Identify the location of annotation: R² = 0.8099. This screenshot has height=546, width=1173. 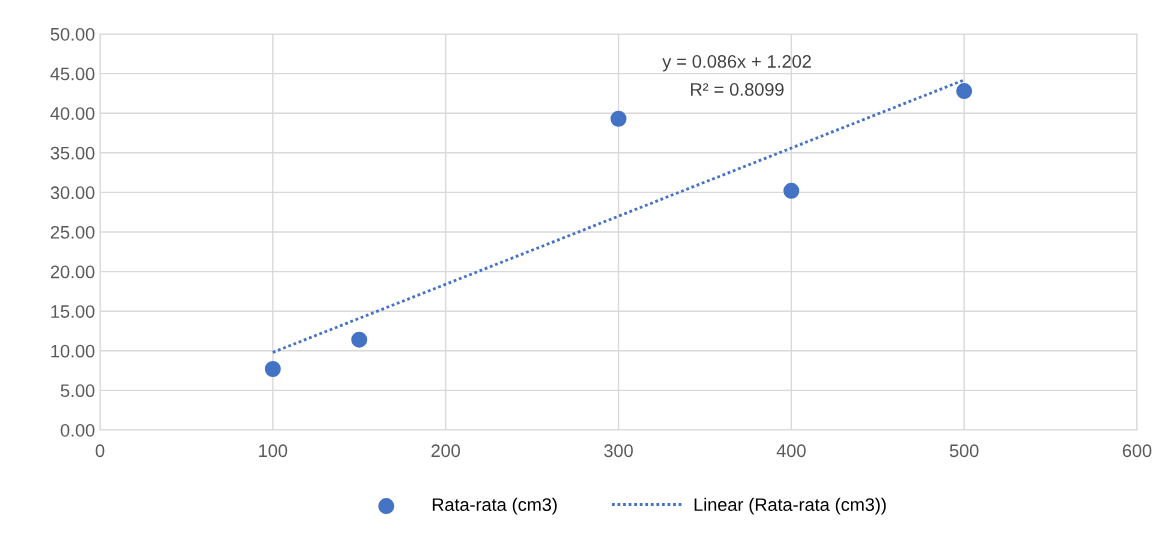
(737, 89).